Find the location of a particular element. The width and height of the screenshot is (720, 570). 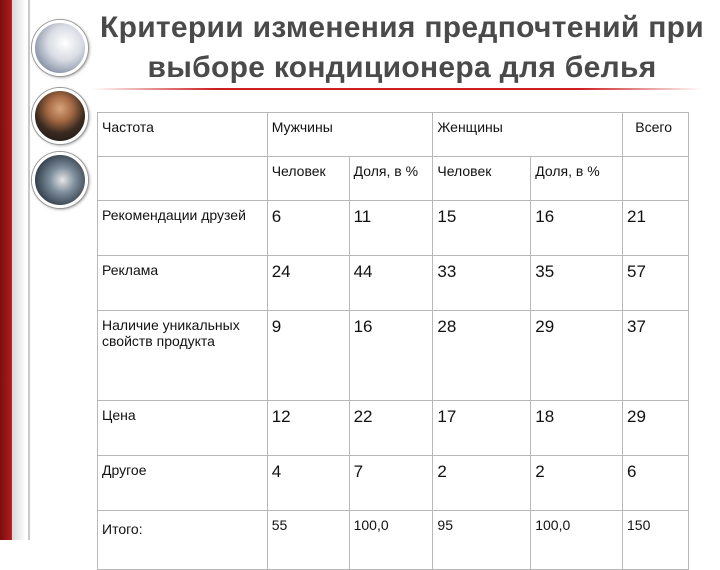

table-row: Рекомендации друзей 6 11 15 16 21 is located at coordinates (393, 228).